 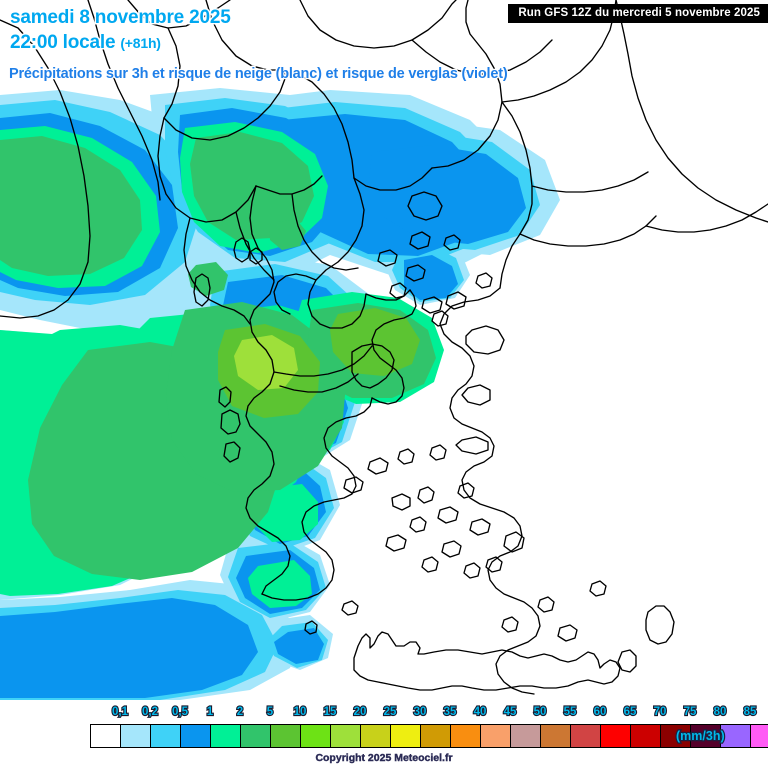 What do you see at coordinates (384, 758) in the screenshot?
I see `copyright-notice: Copyright 2025 Meteociel.fr` at bounding box center [384, 758].